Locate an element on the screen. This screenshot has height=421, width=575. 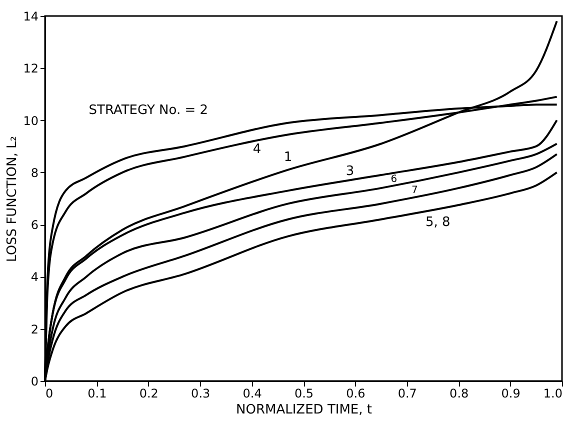
x-tick-label: 1.0 is located at coordinates (552, 393).